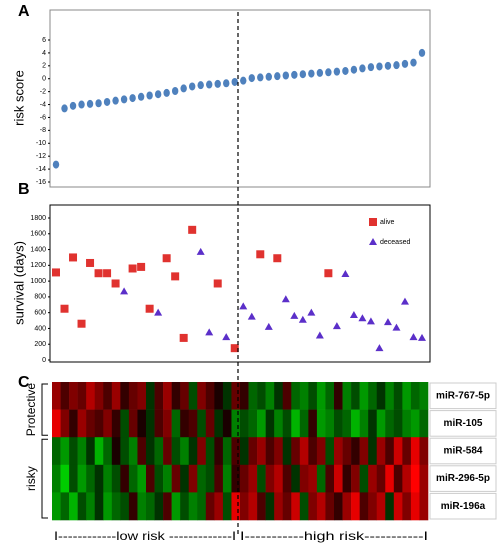 The width and height of the screenshot is (500, 547). Describe the element at coordinates (40, 297) in the screenshot. I see `y-tick-label: 800` at that location.